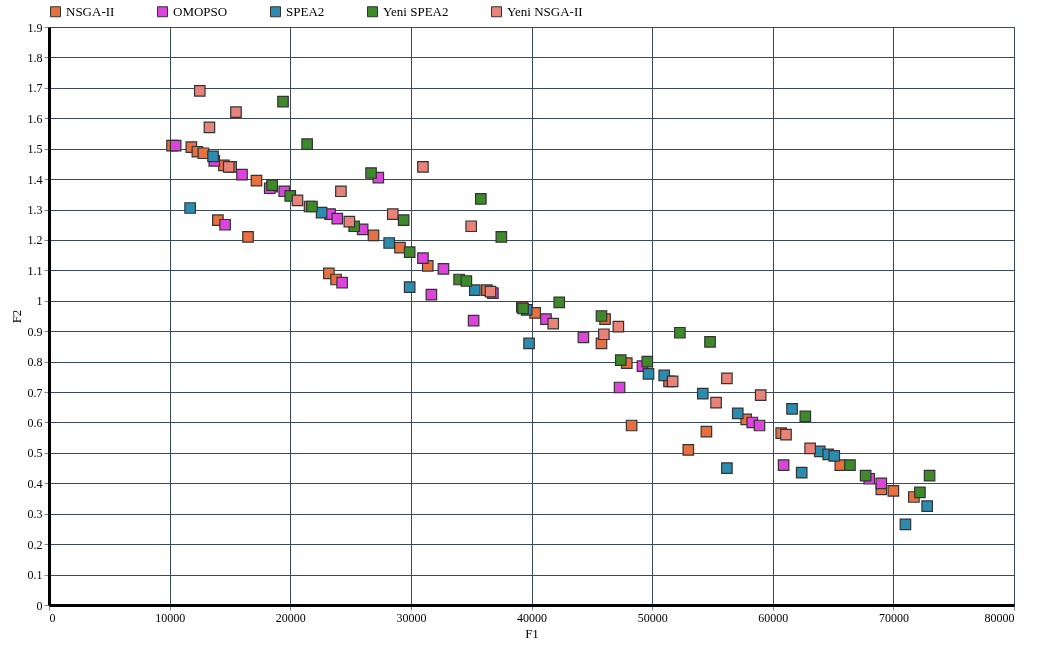 This screenshot has height=668, width=1060. Describe the element at coordinates (35, 27) in the screenshot. I see `y-tick-label: 1.9` at that location.